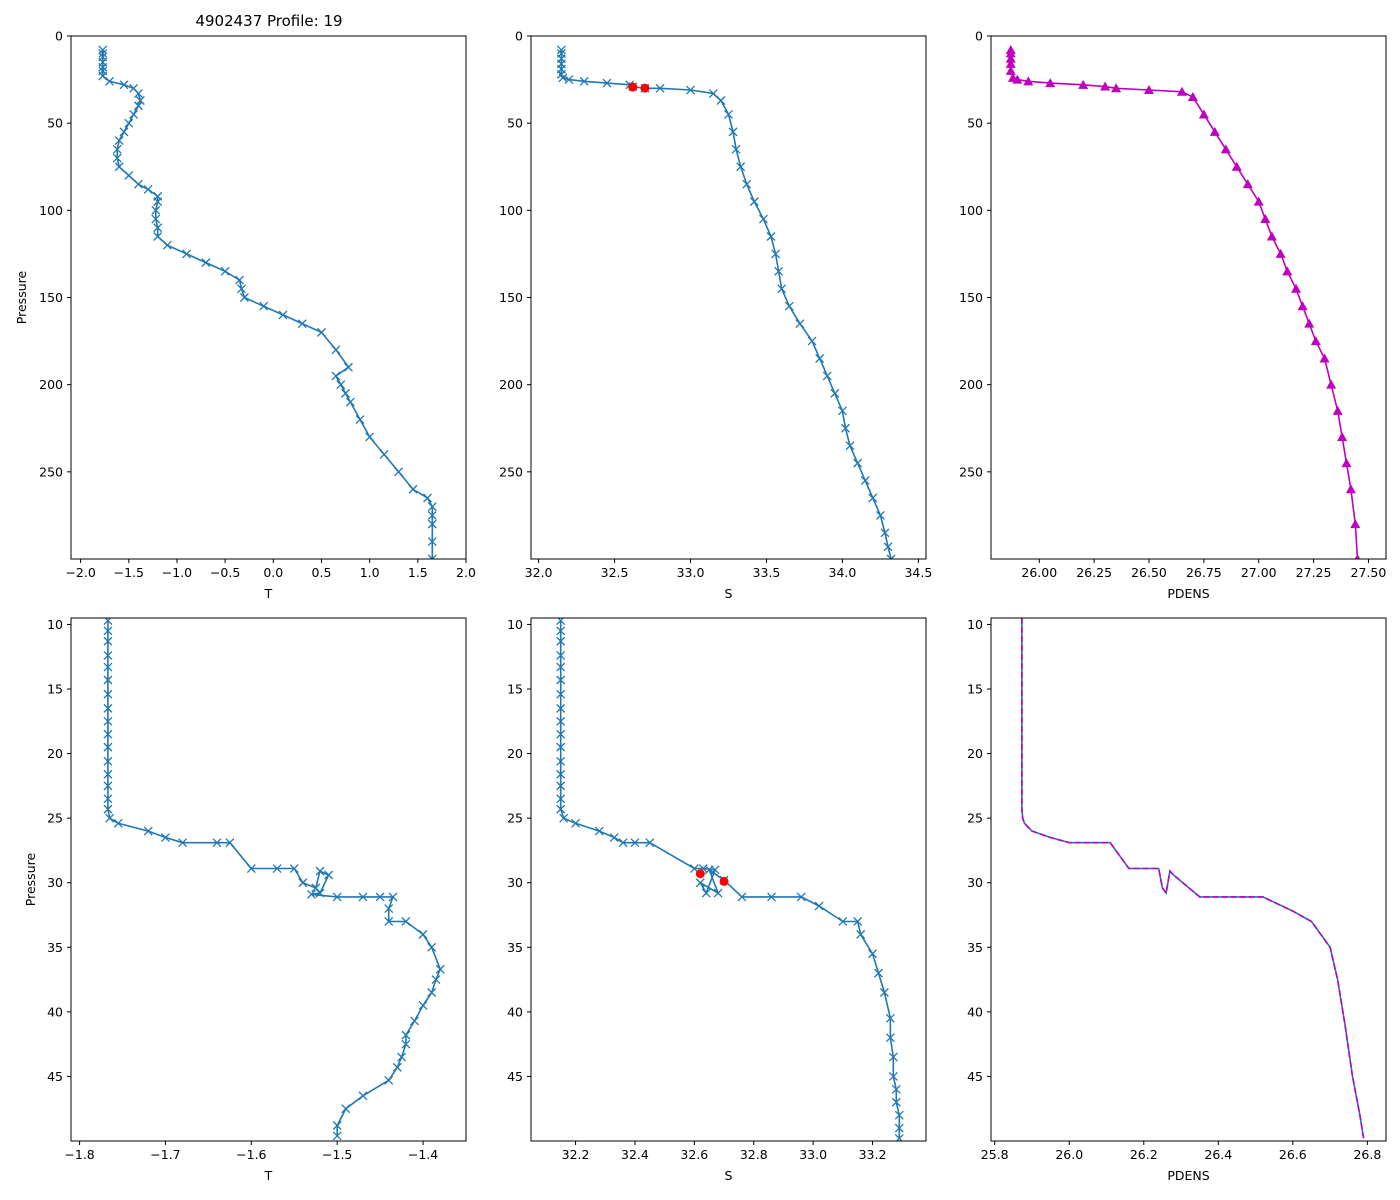  Describe the element at coordinates (273, 572) in the screenshot. I see `x-tick-label: 0.0` at that location.